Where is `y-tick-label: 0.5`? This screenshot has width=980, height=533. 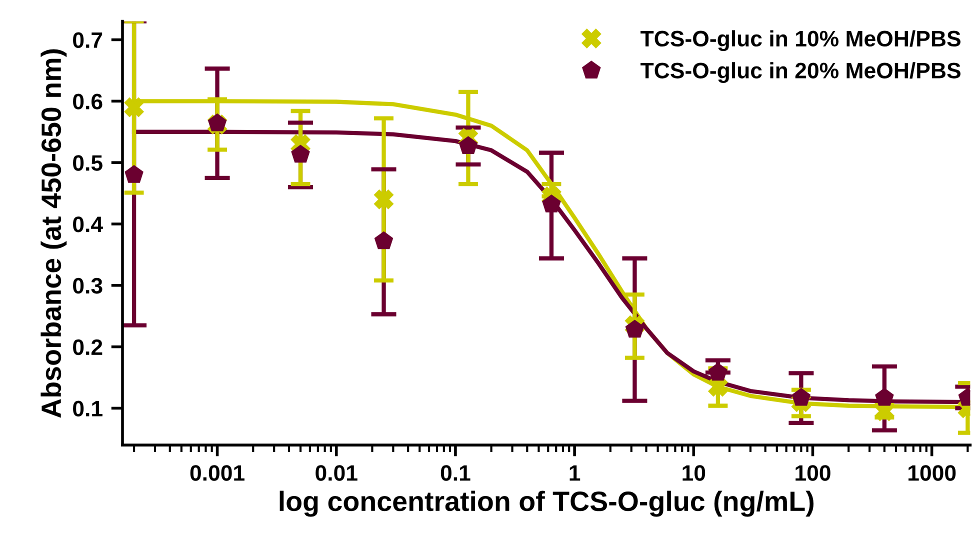 y-tick-label: 0.5 is located at coordinates (87, 163).